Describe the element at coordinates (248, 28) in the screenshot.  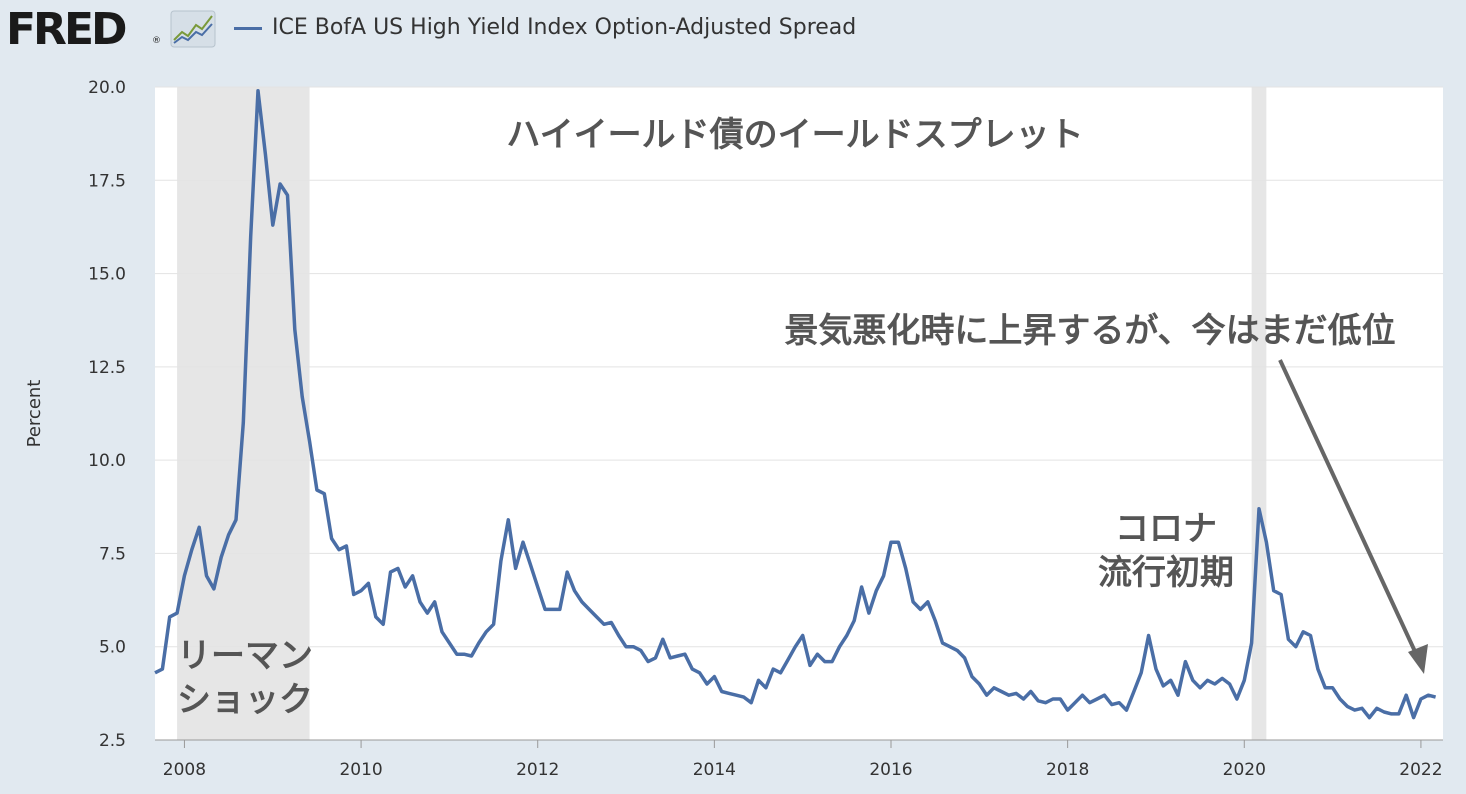
I see `legend-line-swatch` at that location.